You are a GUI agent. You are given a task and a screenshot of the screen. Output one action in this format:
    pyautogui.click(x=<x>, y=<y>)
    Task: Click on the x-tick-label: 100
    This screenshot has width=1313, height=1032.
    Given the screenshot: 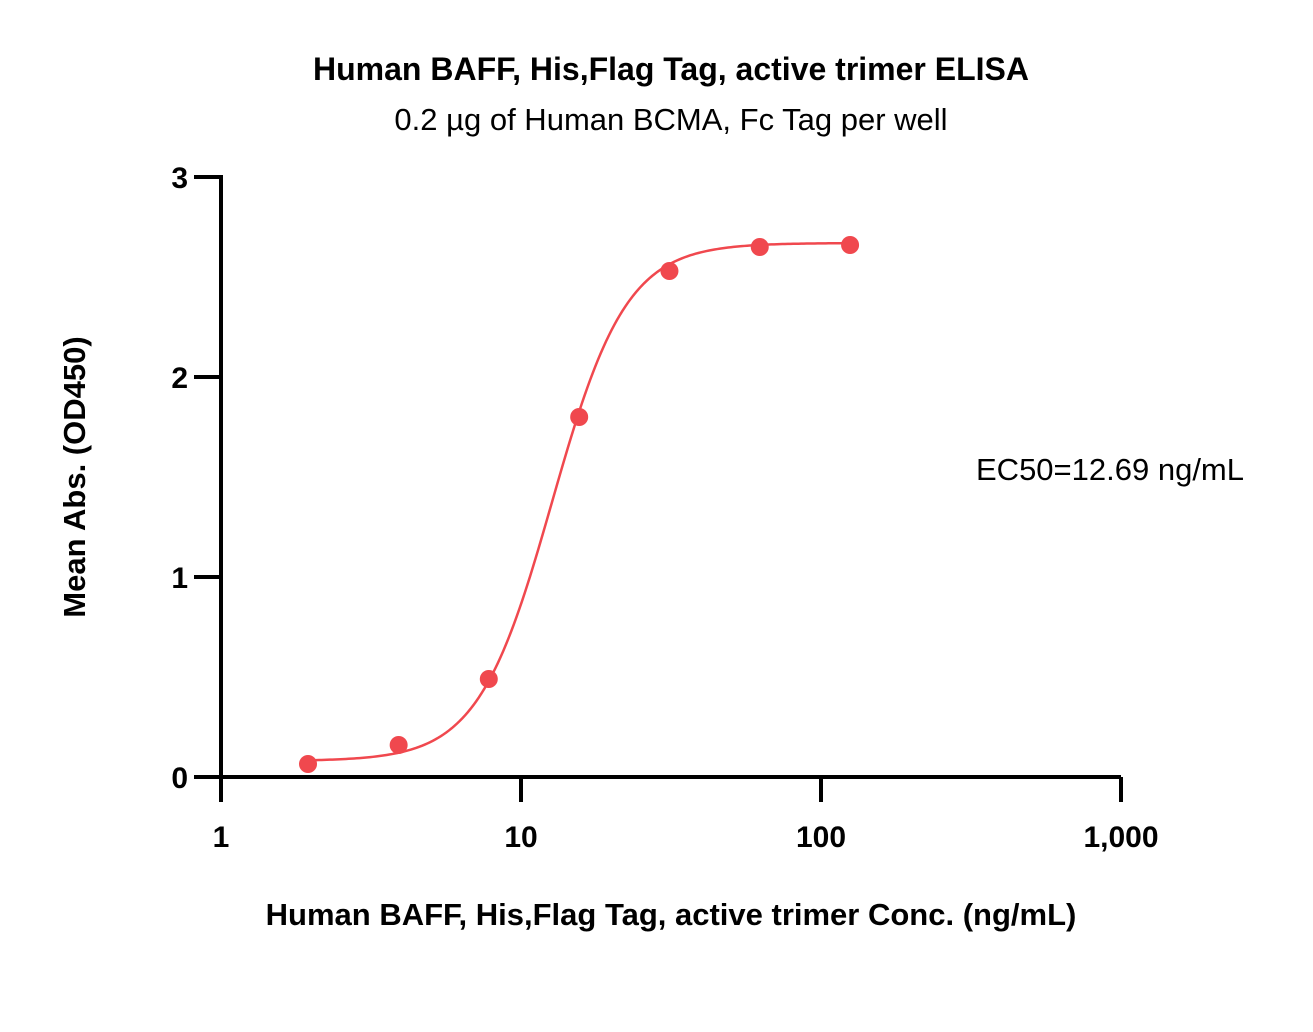 What is the action you would take?
    pyautogui.click(x=821, y=837)
    